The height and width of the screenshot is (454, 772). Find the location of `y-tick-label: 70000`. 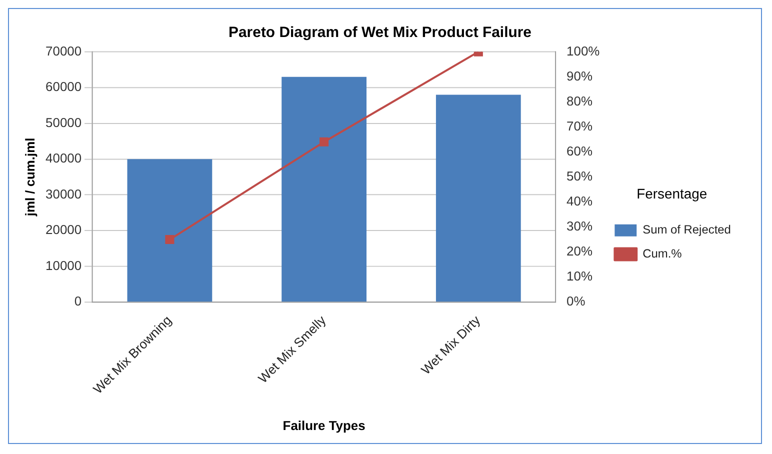

y-tick-label: 70000 is located at coordinates (64, 50).